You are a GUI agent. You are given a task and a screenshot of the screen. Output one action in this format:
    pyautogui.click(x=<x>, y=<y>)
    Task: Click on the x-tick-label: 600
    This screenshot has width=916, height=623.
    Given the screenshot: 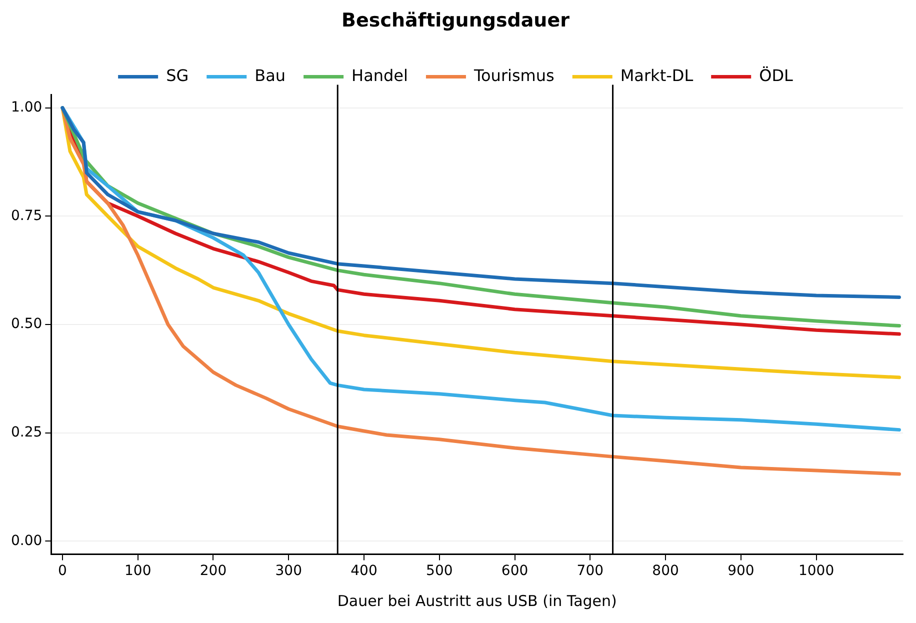 What is the action you would take?
    pyautogui.click(x=514, y=571)
    